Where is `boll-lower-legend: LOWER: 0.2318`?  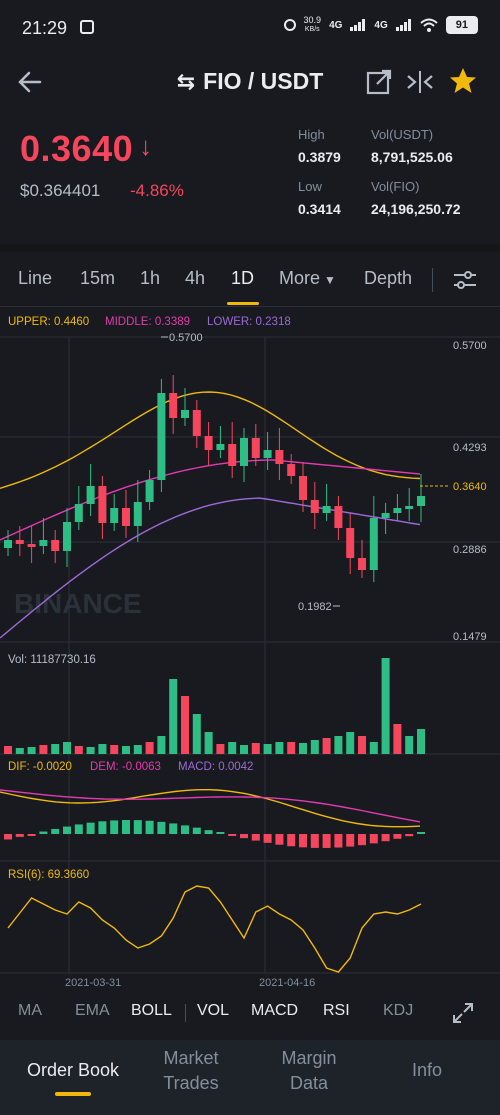 boll-lower-legend: LOWER: 0.2318 is located at coordinates (249, 322).